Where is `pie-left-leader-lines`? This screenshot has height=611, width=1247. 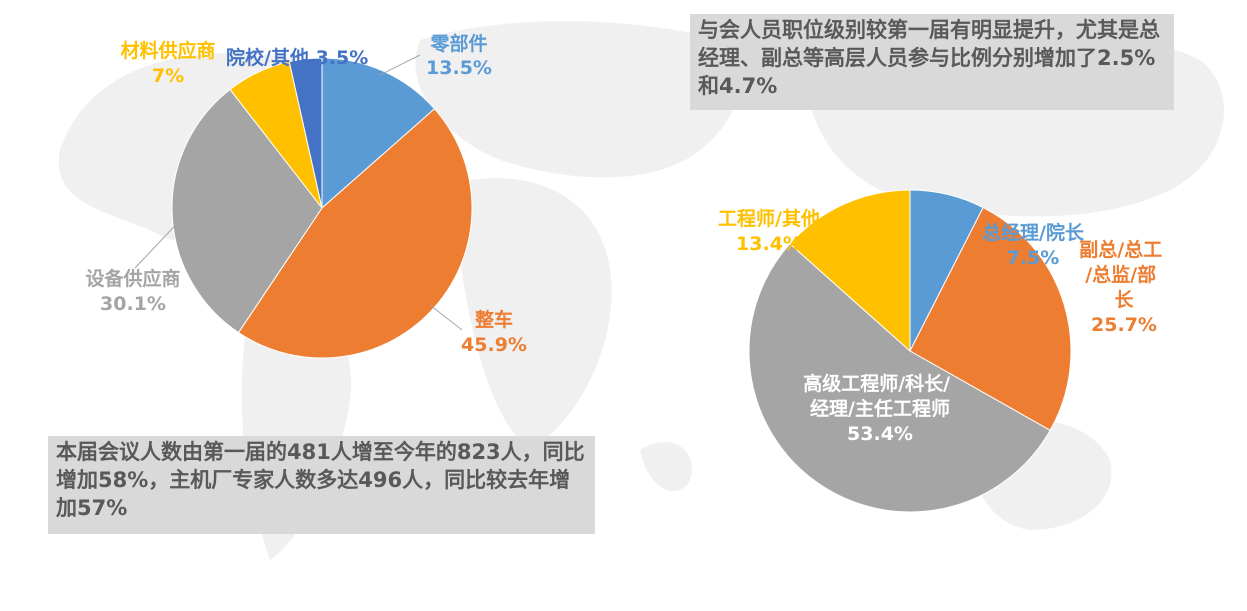 pie-left-leader-lines is located at coordinates (298, 192).